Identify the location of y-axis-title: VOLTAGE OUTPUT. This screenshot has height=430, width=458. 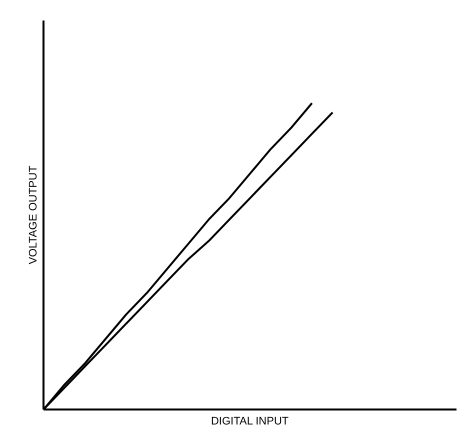
(34, 214).